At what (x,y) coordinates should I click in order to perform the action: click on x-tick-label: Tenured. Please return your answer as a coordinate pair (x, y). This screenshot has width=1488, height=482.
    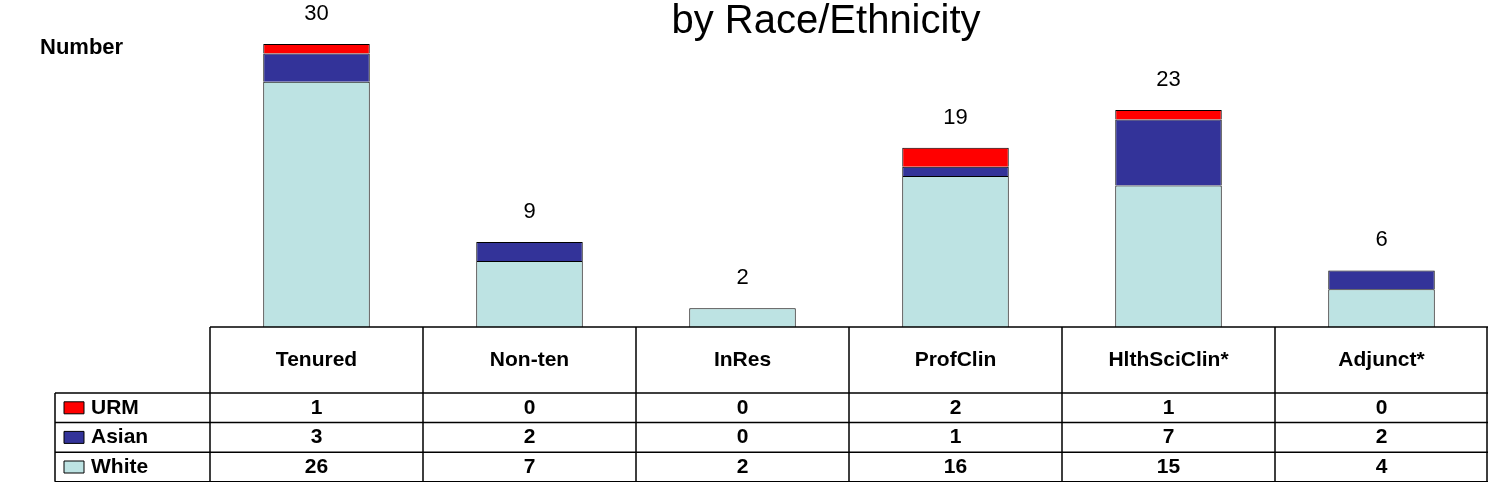
    Looking at the image, I should click on (316, 358).